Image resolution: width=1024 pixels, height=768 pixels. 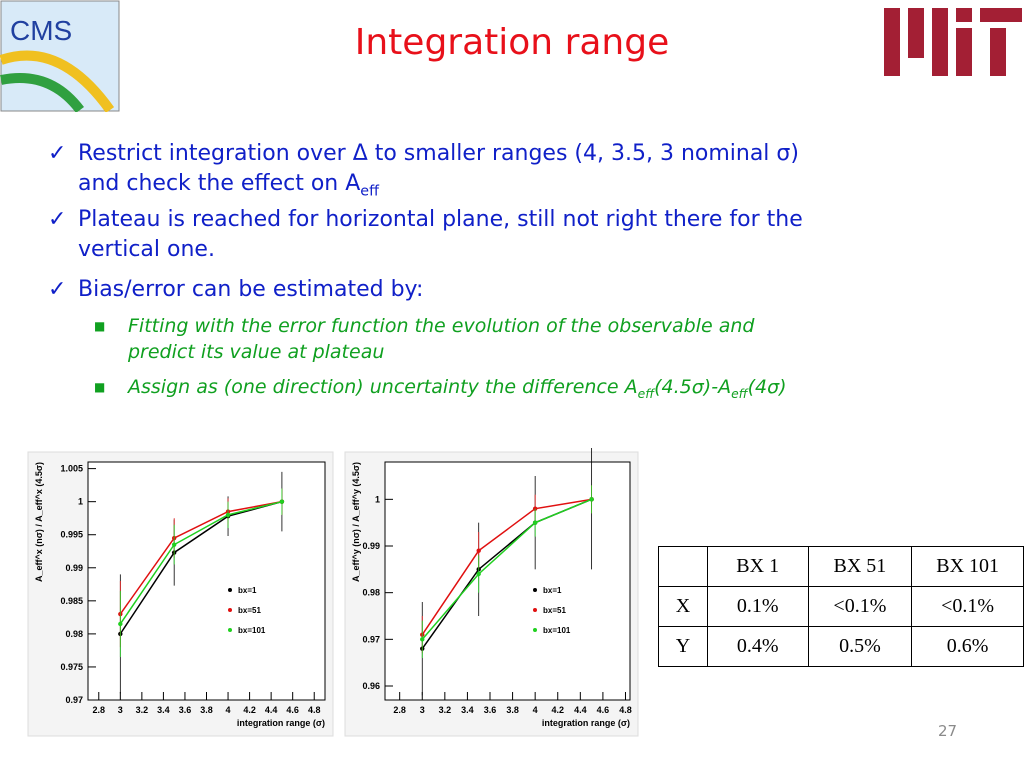 What do you see at coordinates (71, 601) in the screenshot?
I see `y-tick-label: 0.985` at bounding box center [71, 601].